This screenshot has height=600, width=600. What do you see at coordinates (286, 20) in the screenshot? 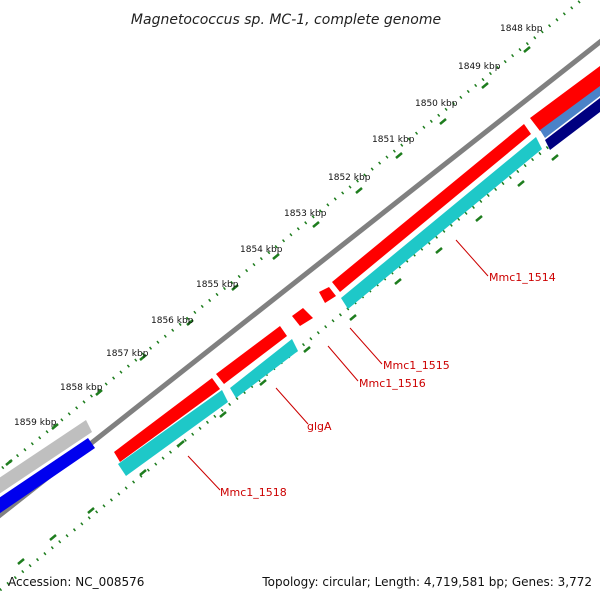
I see `map-title: Magnetococcus sp. MC-1, complete genome` at bounding box center [286, 20].